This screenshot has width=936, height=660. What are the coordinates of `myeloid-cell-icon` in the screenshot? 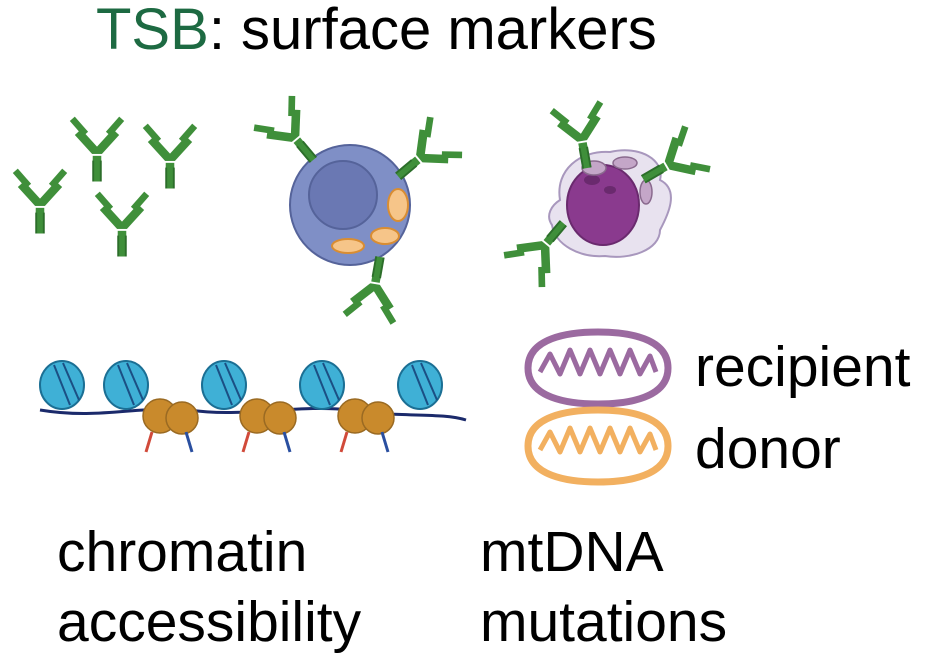 It's located at (607, 194).